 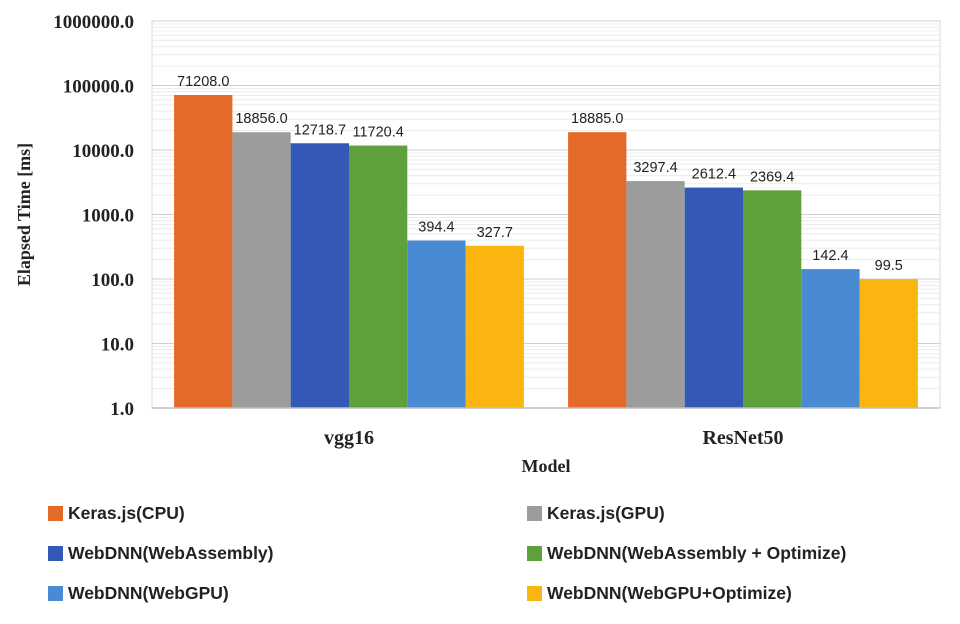 I want to click on legend-item: WebDNN(WebGPU+Optimize), so click(x=659, y=593).